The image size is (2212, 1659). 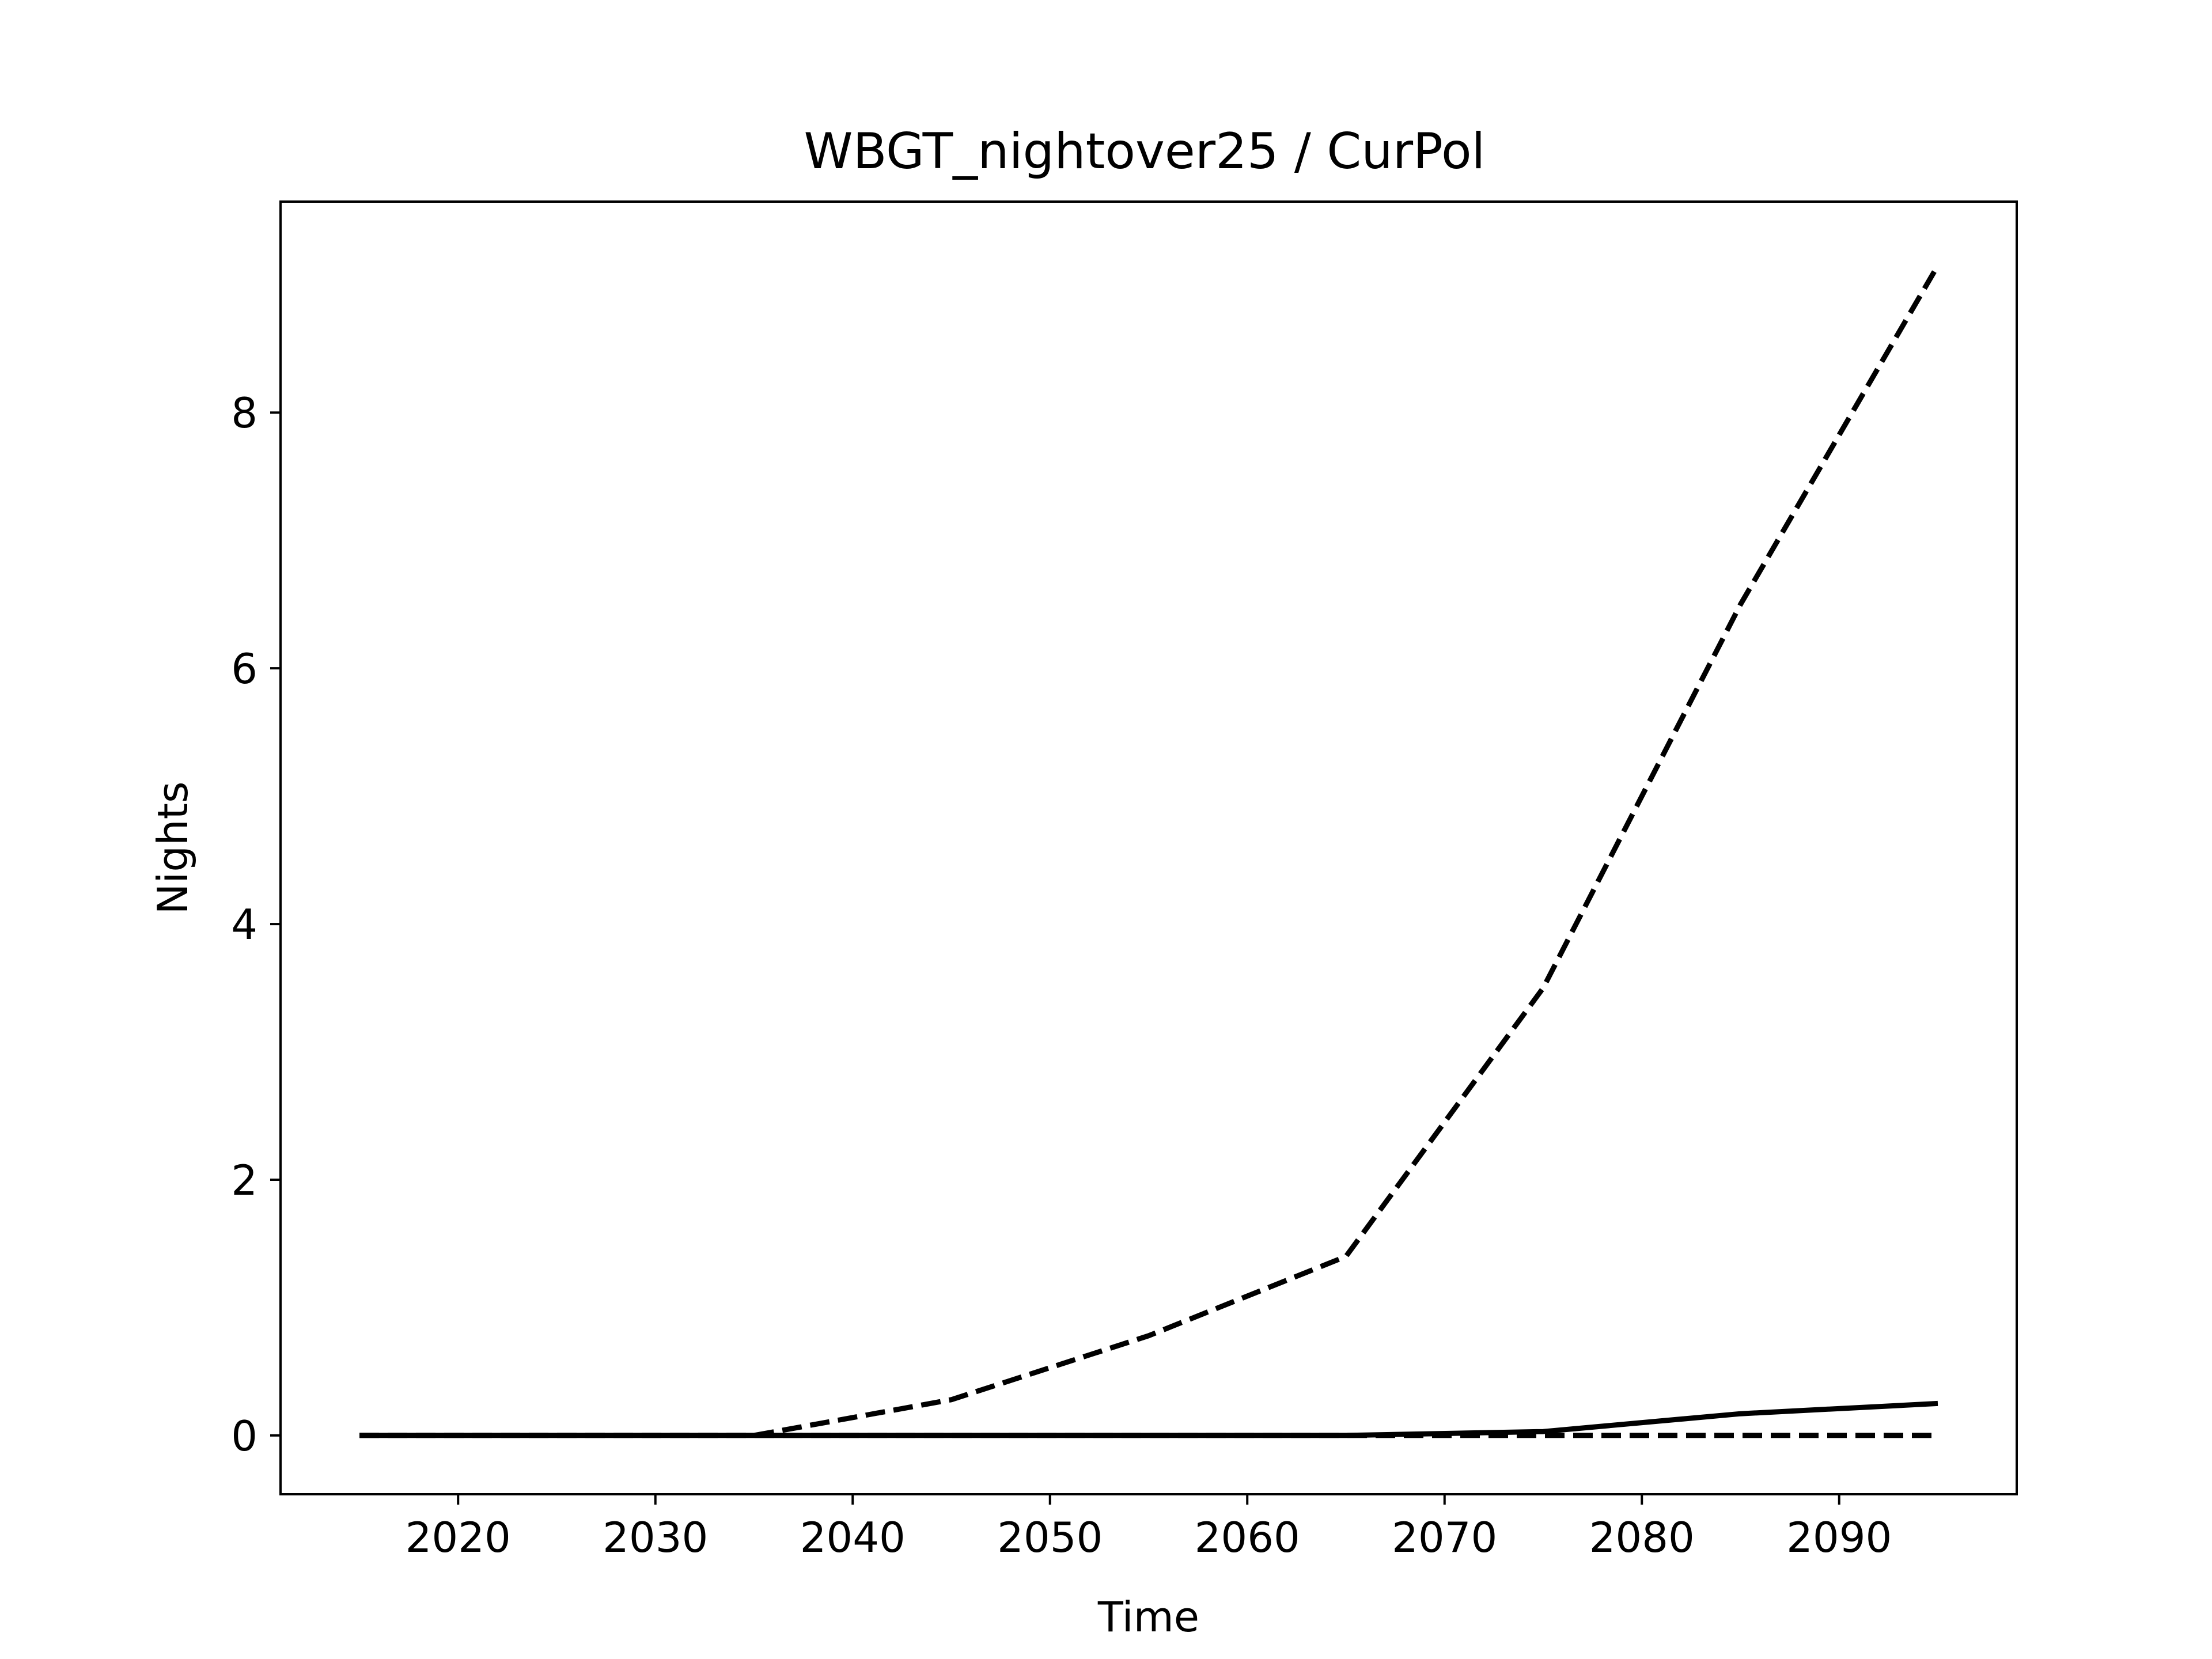 What do you see at coordinates (244, 669) in the screenshot?
I see `y-tick-label: 6` at bounding box center [244, 669].